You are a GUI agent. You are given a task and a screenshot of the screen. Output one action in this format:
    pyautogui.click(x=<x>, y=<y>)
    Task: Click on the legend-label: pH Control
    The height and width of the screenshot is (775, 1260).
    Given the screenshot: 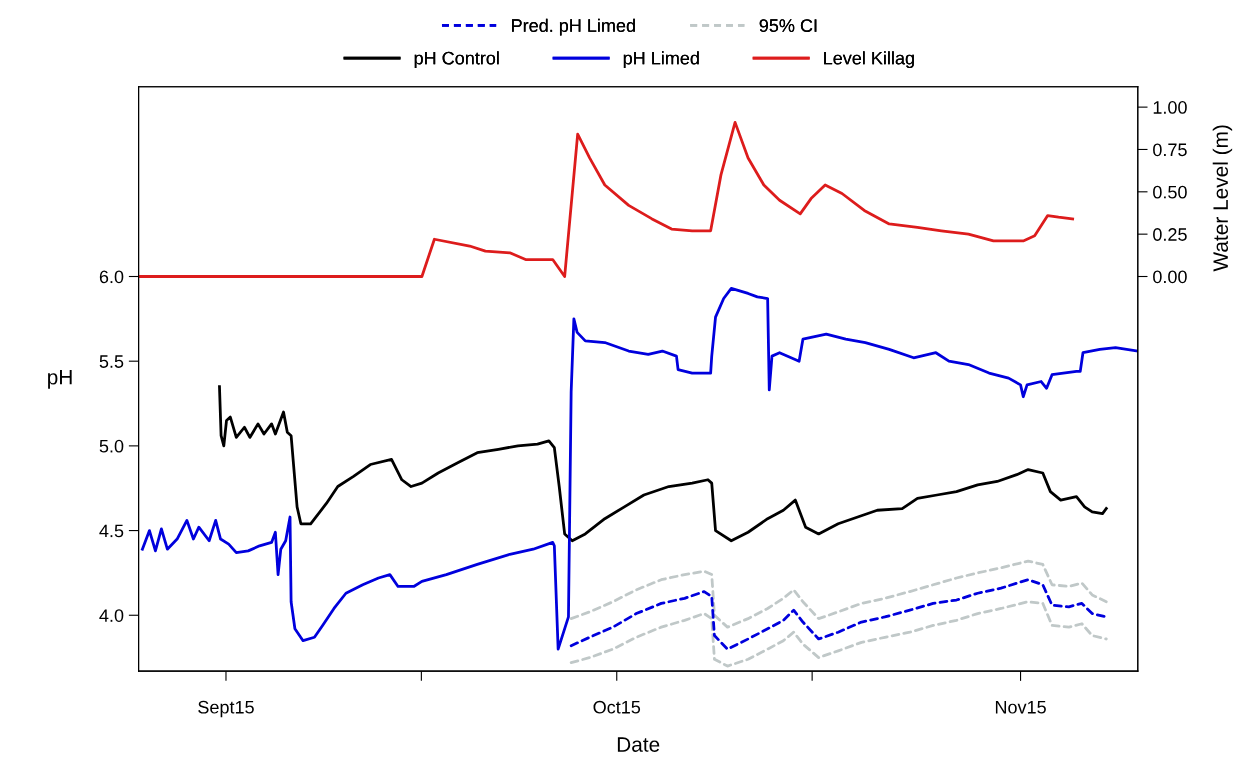 What is the action you would take?
    pyautogui.click(x=456, y=60)
    